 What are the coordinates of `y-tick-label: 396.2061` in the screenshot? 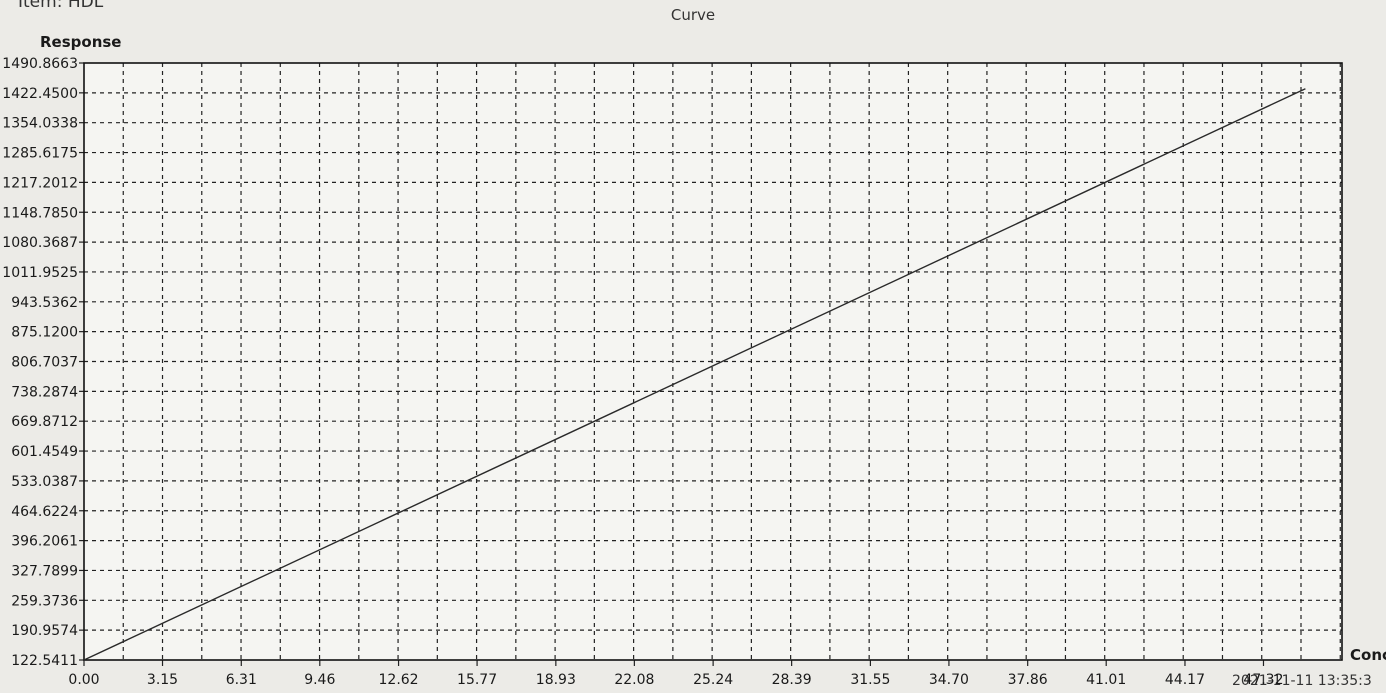 It's located at (44, 542).